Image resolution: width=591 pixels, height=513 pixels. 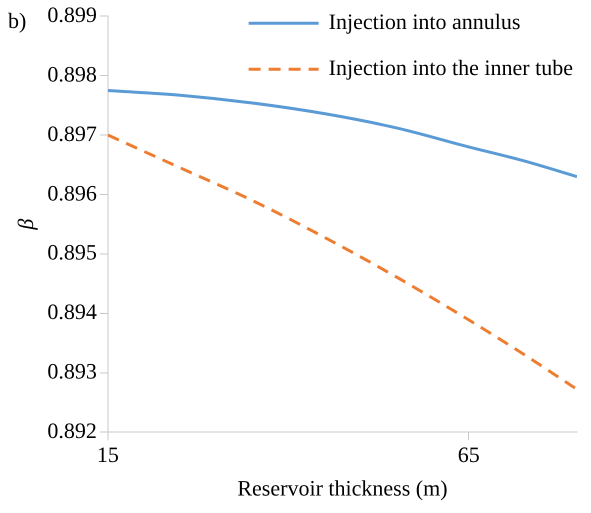 What do you see at coordinates (17, 21) in the screenshot?
I see `text: b)` at bounding box center [17, 21].